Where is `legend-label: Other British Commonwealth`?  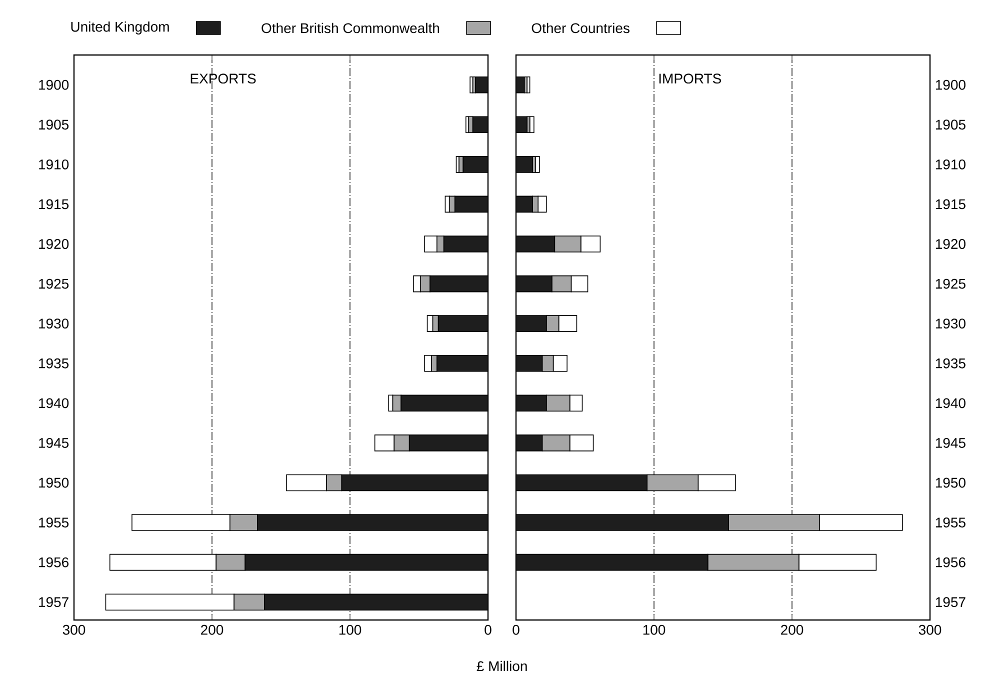
legend-label: Other British Commonwealth is located at coordinates (351, 28).